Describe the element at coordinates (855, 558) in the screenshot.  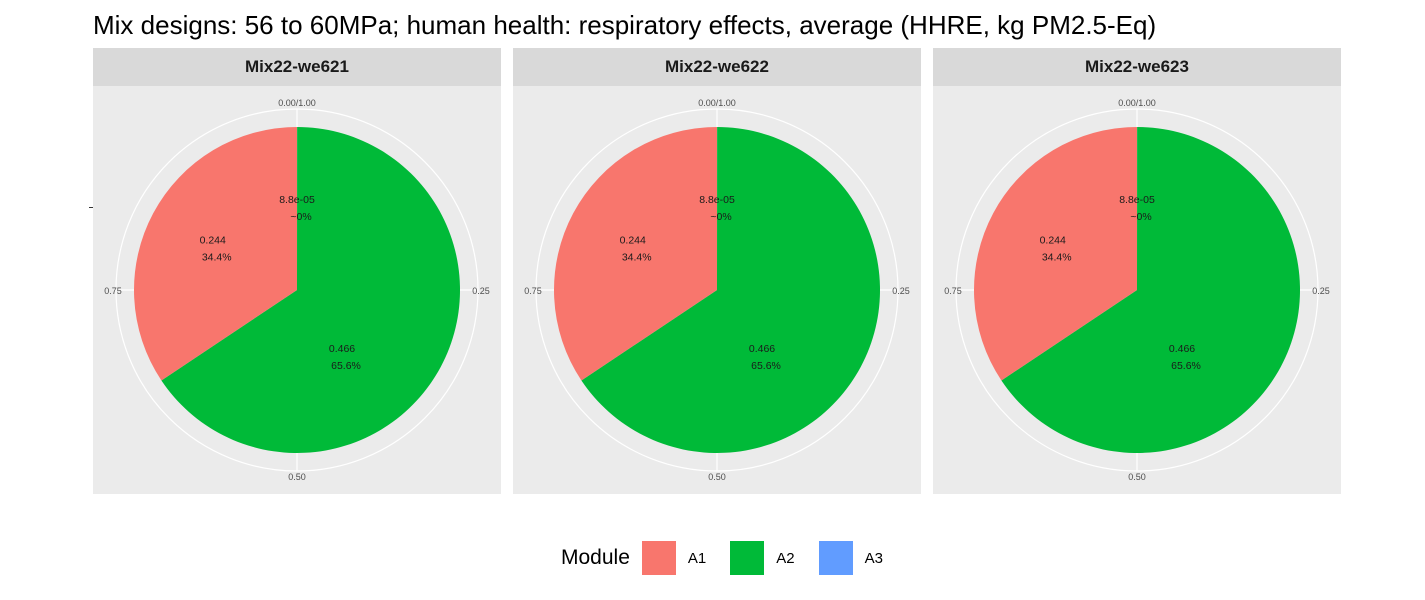
I see `legend-item-a3: A3` at that location.